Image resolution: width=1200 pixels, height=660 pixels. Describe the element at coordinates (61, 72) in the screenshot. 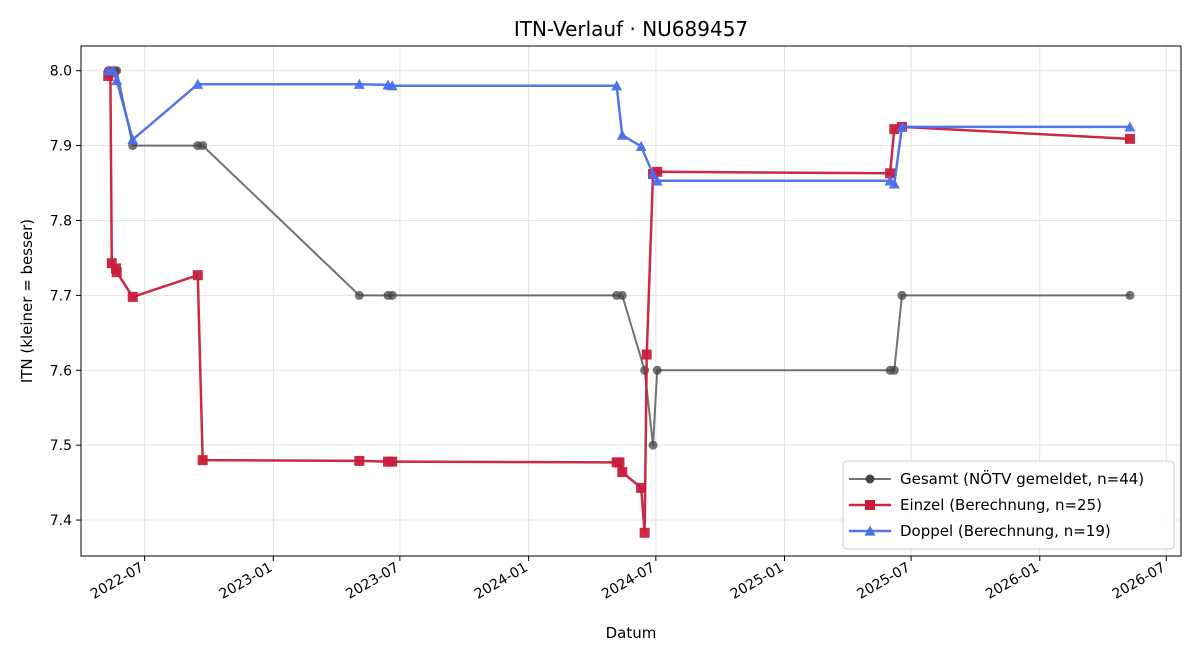

I see `y-tick-label: 8.0` at that location.